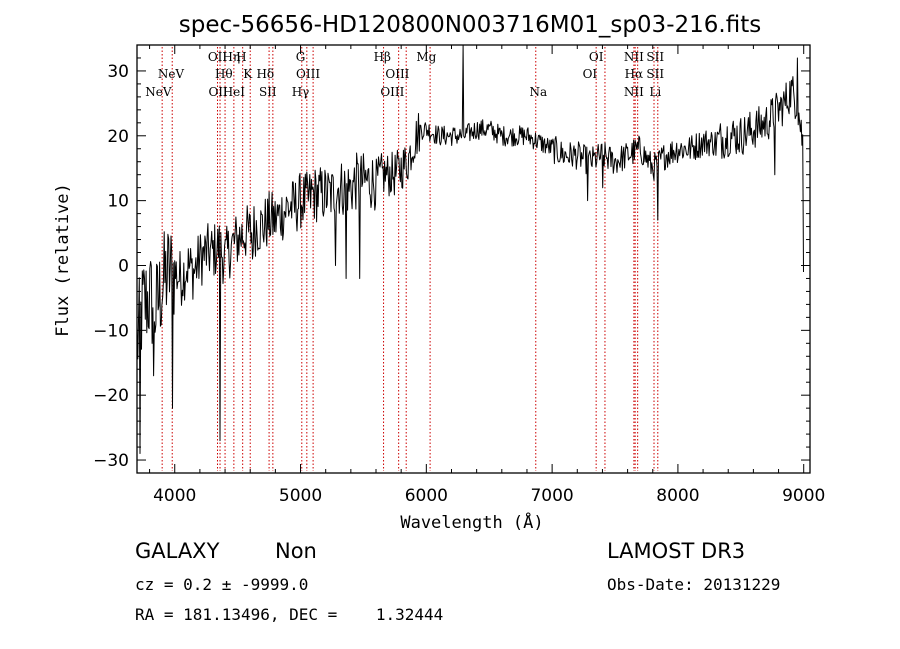 The image size is (900, 649). I want to click on spectral-line-label: HeI, so click(234, 92).